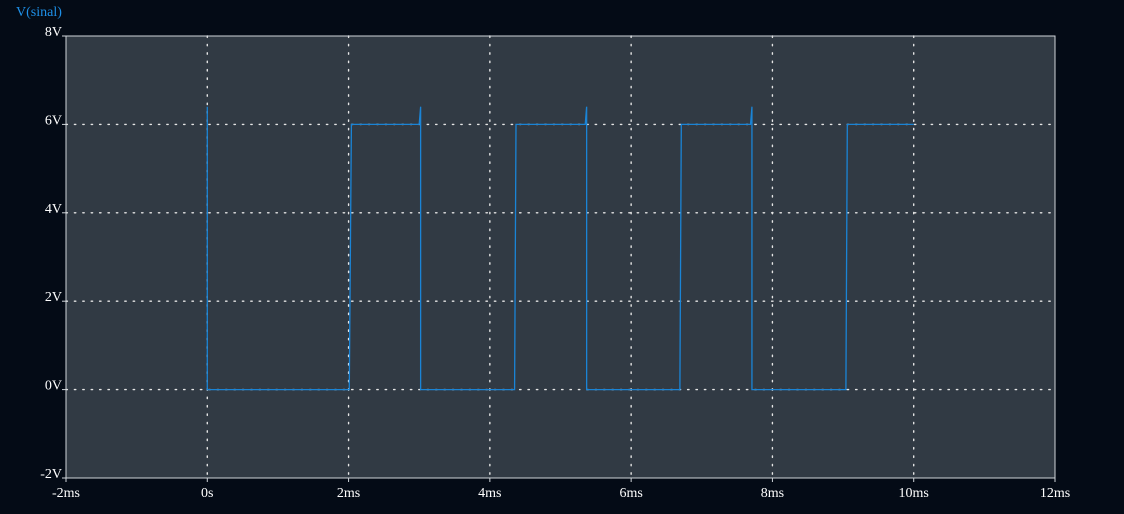 The height and width of the screenshot is (514, 1124). What do you see at coordinates (53, 386) in the screenshot?
I see `y-tick-label: 0V` at bounding box center [53, 386].